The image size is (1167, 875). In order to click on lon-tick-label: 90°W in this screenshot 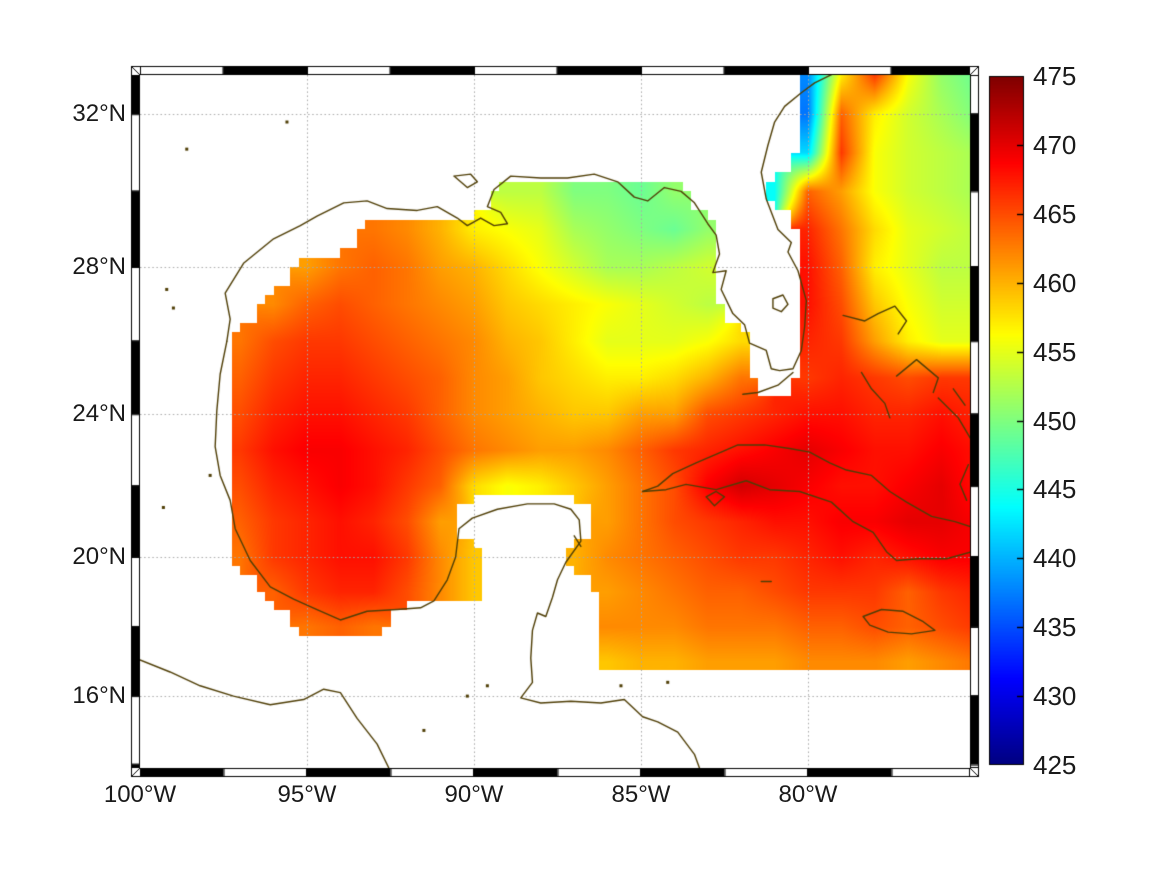, I will do `click(474, 794)`.